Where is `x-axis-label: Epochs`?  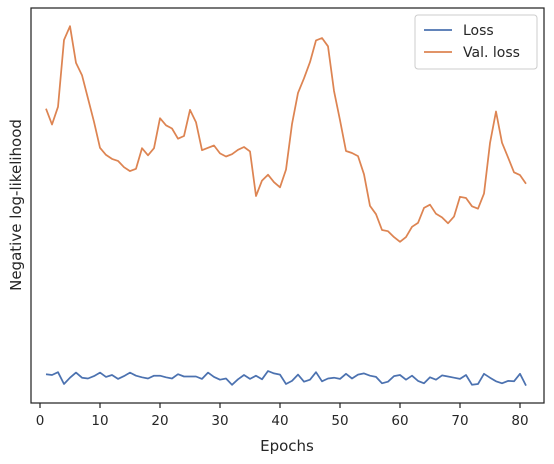 x-axis-label: Epochs is located at coordinates (287, 446).